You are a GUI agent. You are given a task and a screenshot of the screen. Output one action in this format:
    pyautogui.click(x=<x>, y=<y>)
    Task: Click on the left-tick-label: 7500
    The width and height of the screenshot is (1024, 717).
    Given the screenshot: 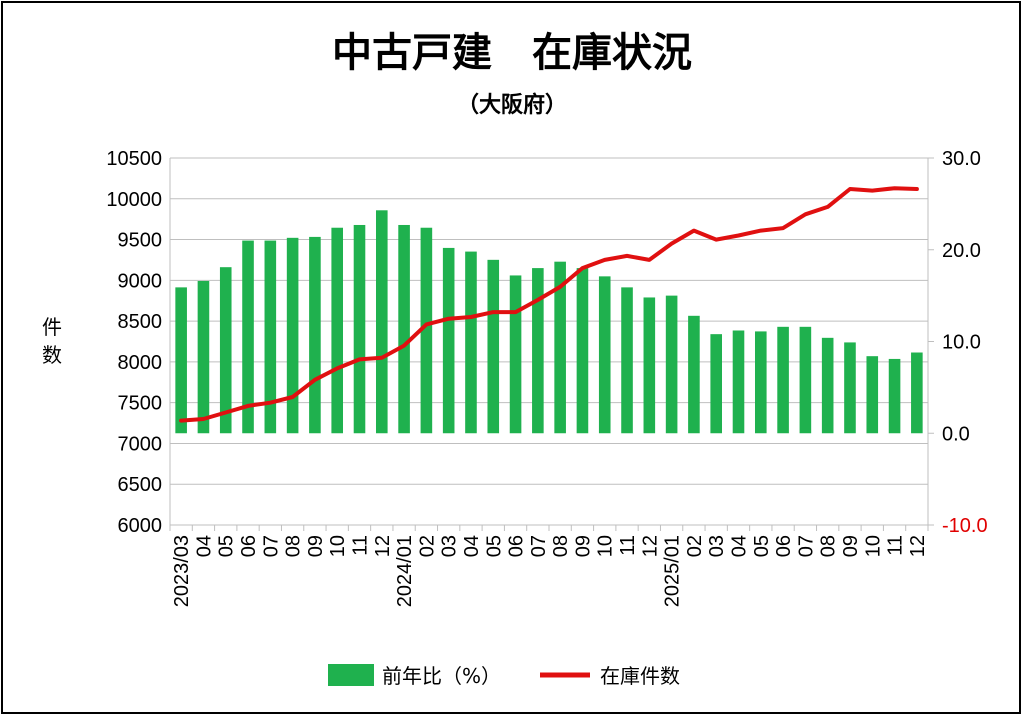 What is the action you would take?
    pyautogui.click(x=140, y=404)
    